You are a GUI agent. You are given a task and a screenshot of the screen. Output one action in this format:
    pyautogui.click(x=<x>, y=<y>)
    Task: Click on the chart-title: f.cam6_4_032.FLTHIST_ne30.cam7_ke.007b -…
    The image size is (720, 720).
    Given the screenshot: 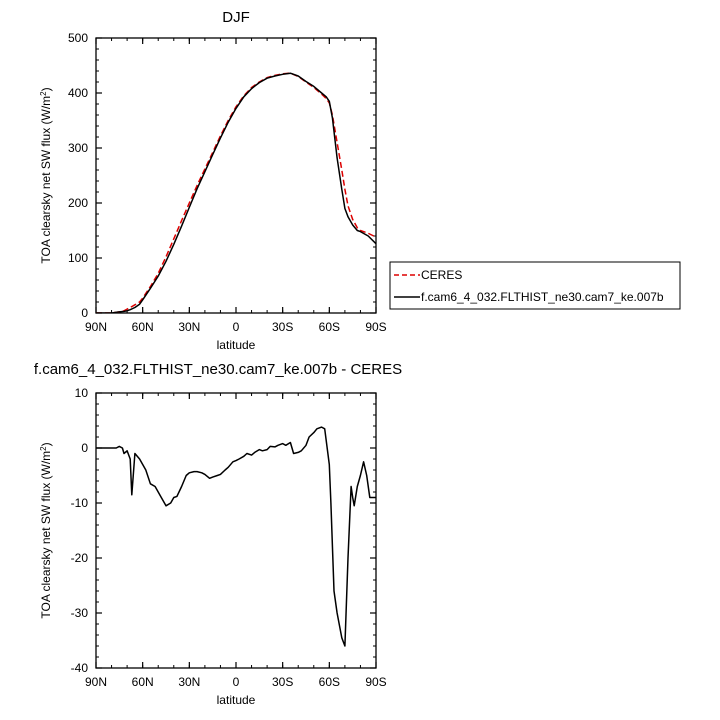 What is the action you would take?
    pyautogui.click(x=218, y=369)
    